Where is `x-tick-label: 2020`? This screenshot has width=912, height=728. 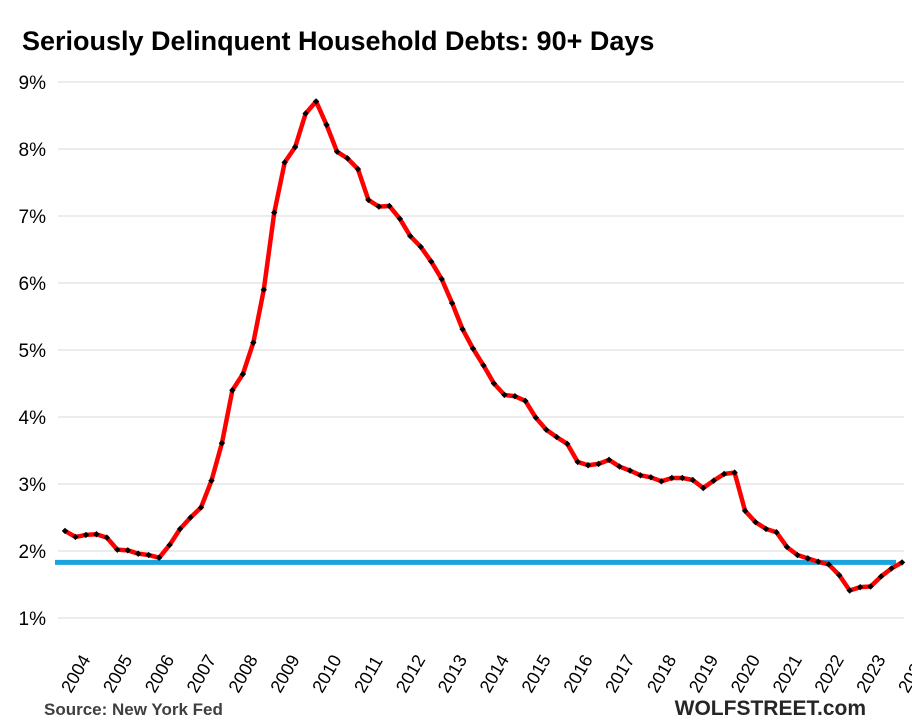
x-tick-label: 2020 is located at coordinates (745, 673).